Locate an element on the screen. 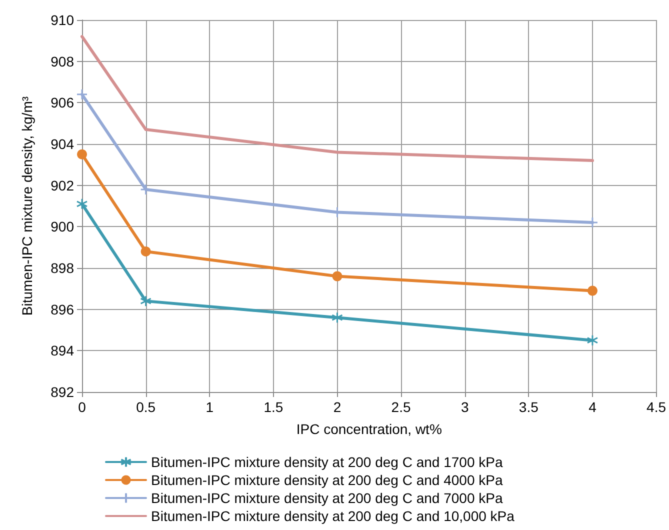 This screenshot has height=530, width=669. y-tick-label: 892 is located at coordinates (62, 392).